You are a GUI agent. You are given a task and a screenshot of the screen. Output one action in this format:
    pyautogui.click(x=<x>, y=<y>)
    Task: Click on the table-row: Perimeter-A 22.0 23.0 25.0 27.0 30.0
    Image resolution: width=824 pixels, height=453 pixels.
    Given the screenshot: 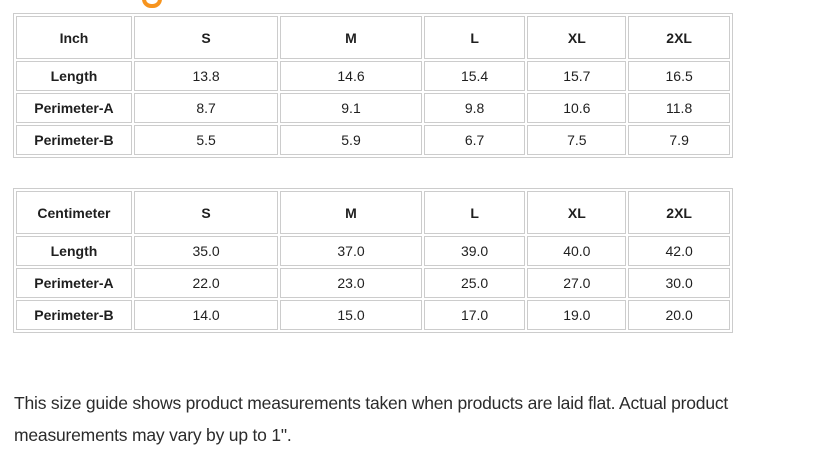 What is the action you would take?
    pyautogui.click(x=373, y=283)
    